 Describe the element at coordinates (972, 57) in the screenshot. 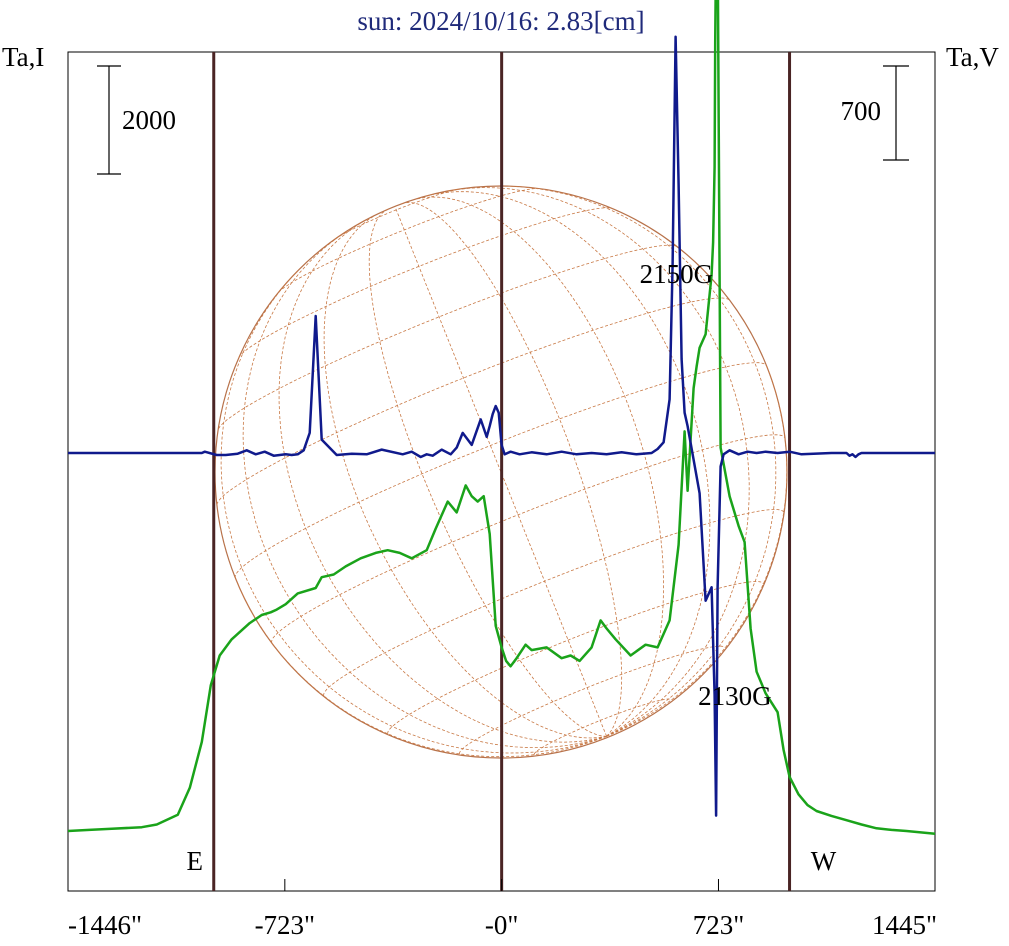

I see `right-axis-label: Ta,V` at that location.